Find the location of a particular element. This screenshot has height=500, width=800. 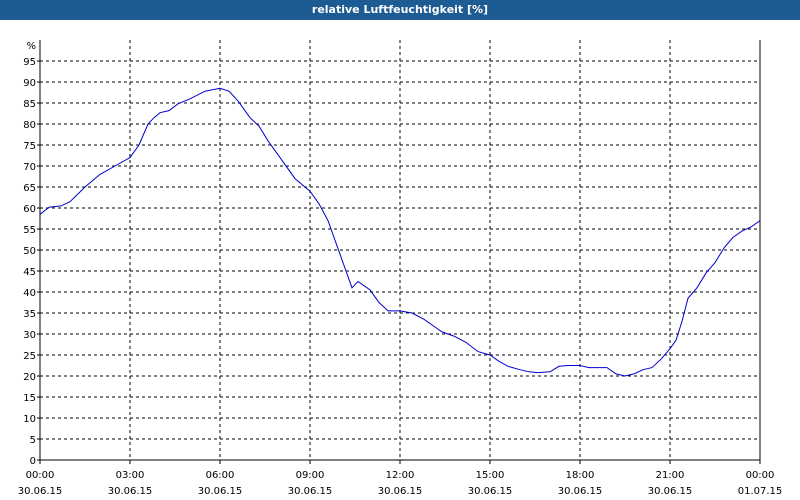

y-tick-label: 60 is located at coordinates (29, 209).